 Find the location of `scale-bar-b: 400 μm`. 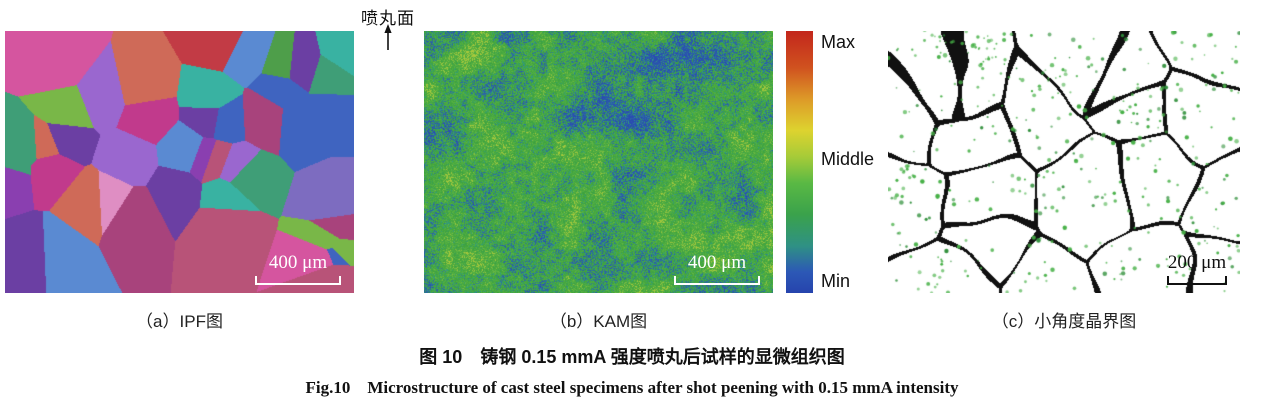

scale-bar-b: 400 μm is located at coordinates (717, 269).